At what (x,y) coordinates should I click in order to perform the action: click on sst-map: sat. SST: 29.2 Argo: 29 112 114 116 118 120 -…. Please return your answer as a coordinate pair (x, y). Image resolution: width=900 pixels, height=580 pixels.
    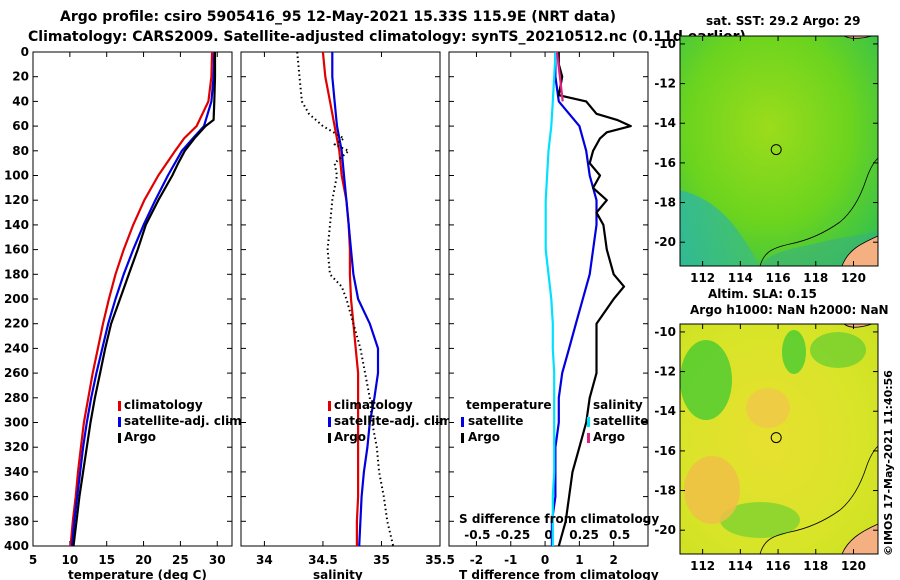
    Looking at the image, I should click on (766, 149).